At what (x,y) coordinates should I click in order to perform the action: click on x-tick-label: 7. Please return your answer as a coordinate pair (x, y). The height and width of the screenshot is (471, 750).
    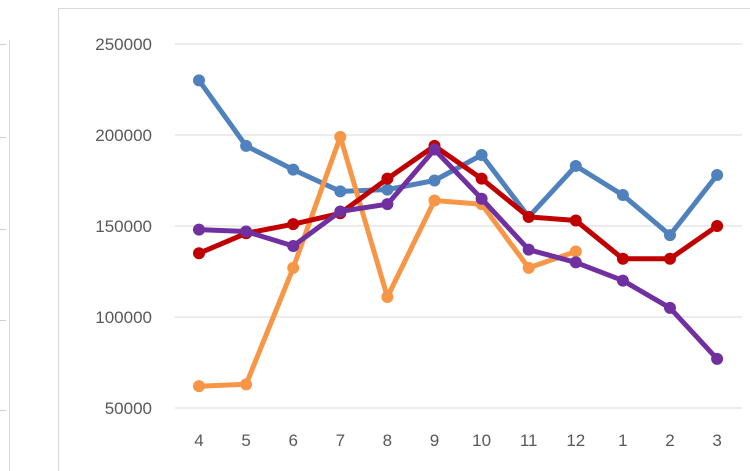
    Looking at the image, I should click on (340, 440).